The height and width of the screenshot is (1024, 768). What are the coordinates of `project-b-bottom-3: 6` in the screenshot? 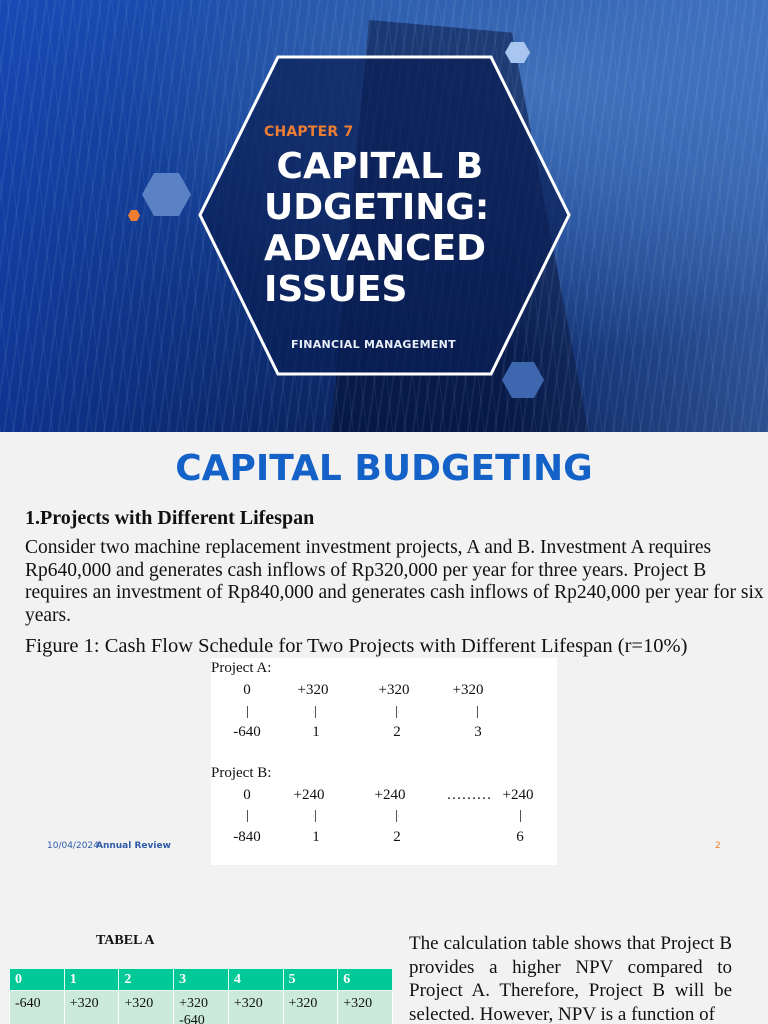 It's located at (520, 837).